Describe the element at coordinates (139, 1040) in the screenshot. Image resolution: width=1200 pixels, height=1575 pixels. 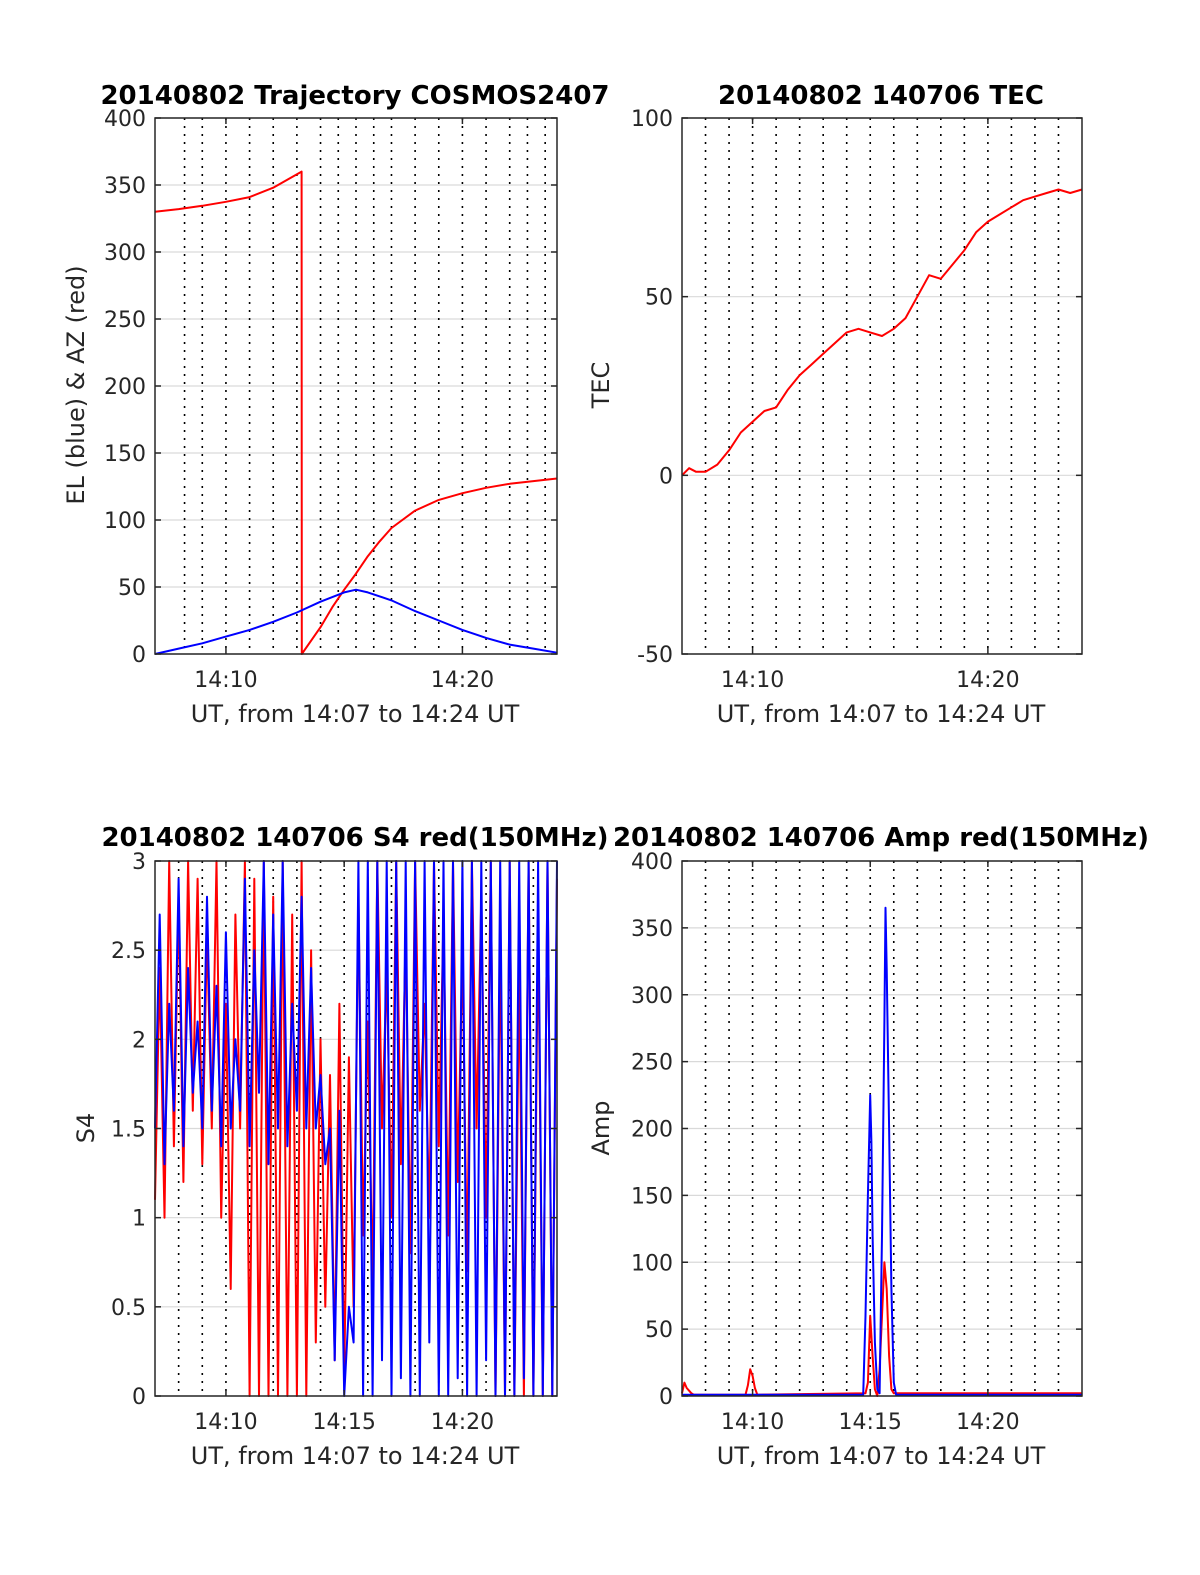
I see `y-tick-label: 2` at that location.